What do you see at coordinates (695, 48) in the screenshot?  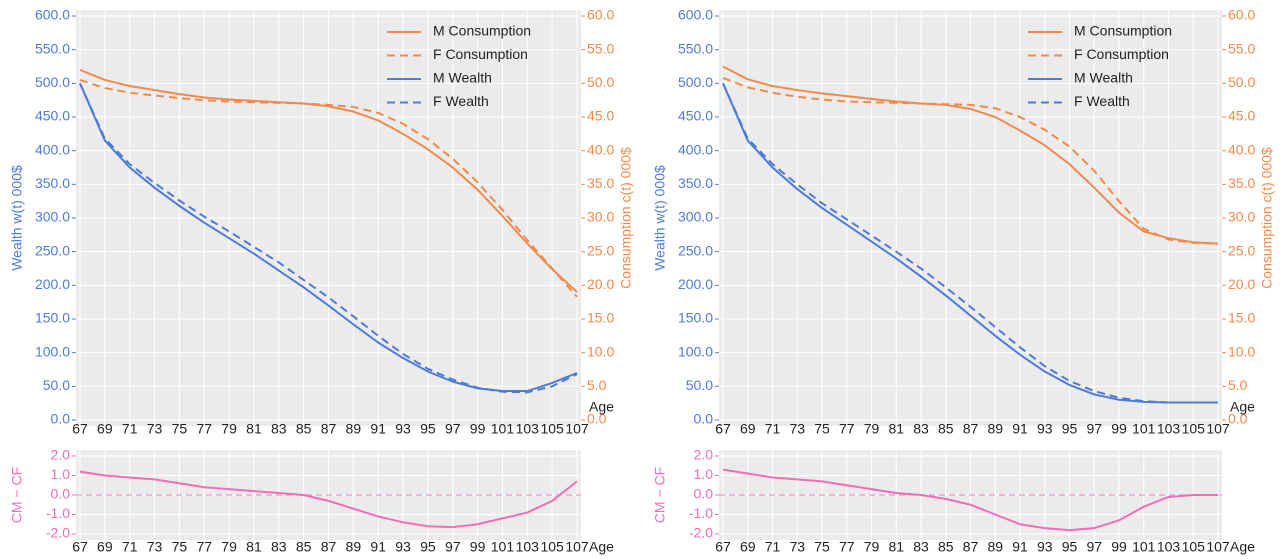 I see `y-tick-label: 550.0` at bounding box center [695, 48].